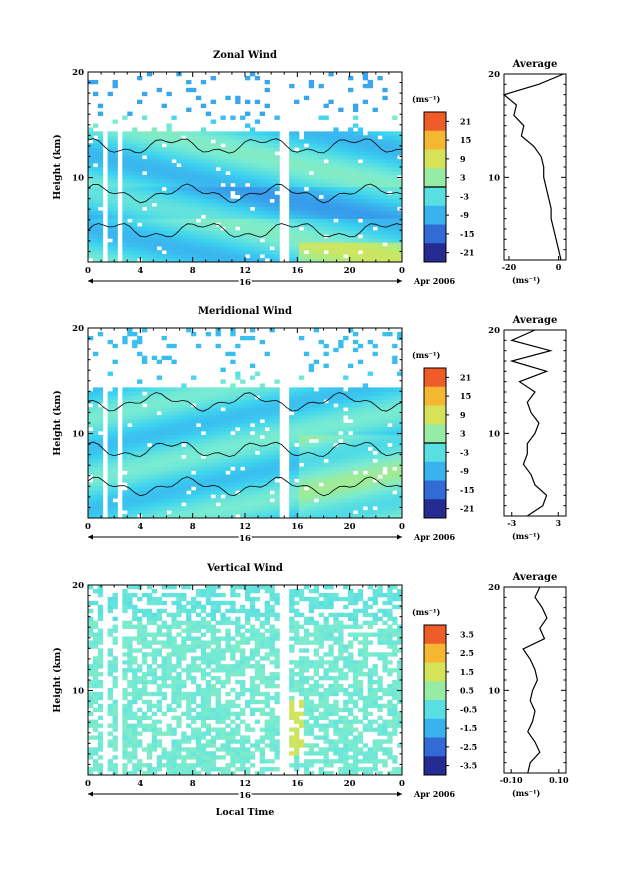 The image size is (625, 873). I want to click on profile-x-tick-label: -20, so click(509, 267).